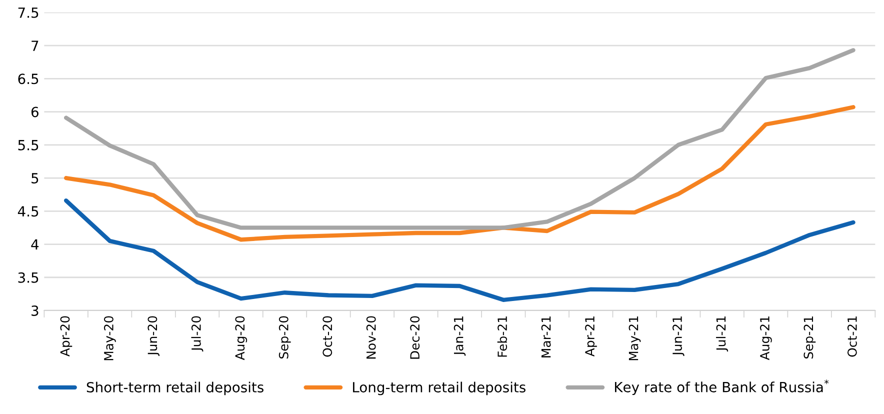 The height and width of the screenshot is (414, 884). I want to click on y-tick-label: 7, so click(35, 45).